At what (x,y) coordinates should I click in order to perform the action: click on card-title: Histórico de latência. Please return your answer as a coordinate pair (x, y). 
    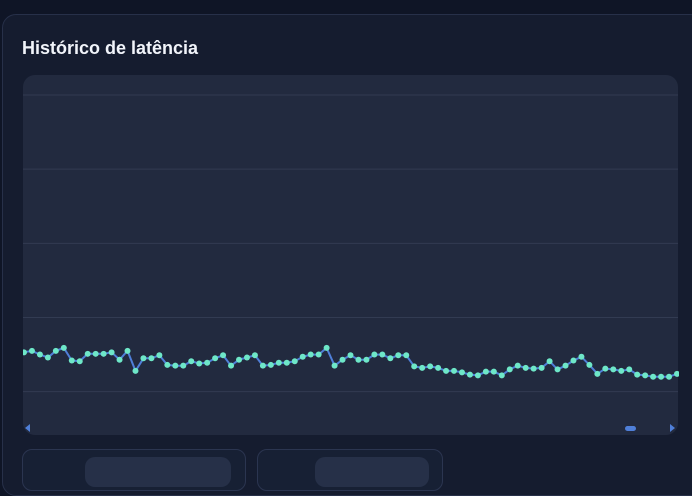
    Looking at the image, I should click on (110, 48).